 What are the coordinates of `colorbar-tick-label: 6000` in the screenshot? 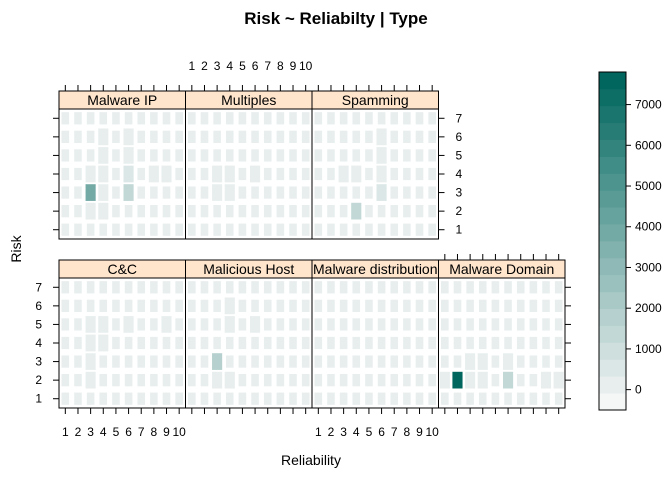 It's located at (648, 145).